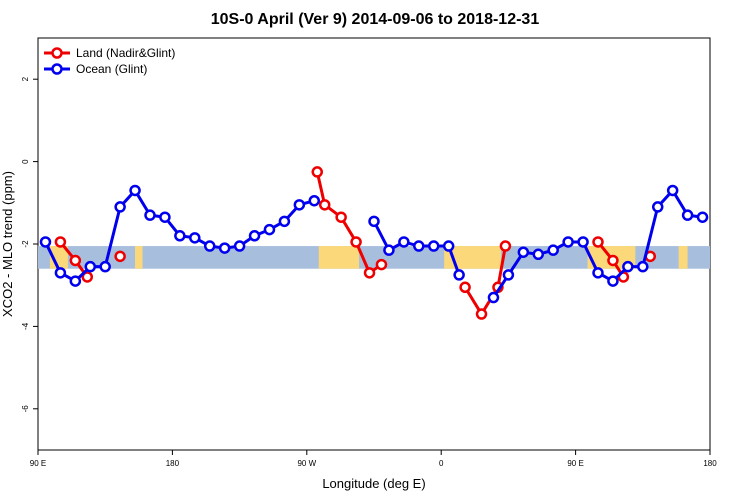  What do you see at coordinates (25, 409) in the screenshot?
I see `y-tick-label-4: -6` at bounding box center [25, 409].